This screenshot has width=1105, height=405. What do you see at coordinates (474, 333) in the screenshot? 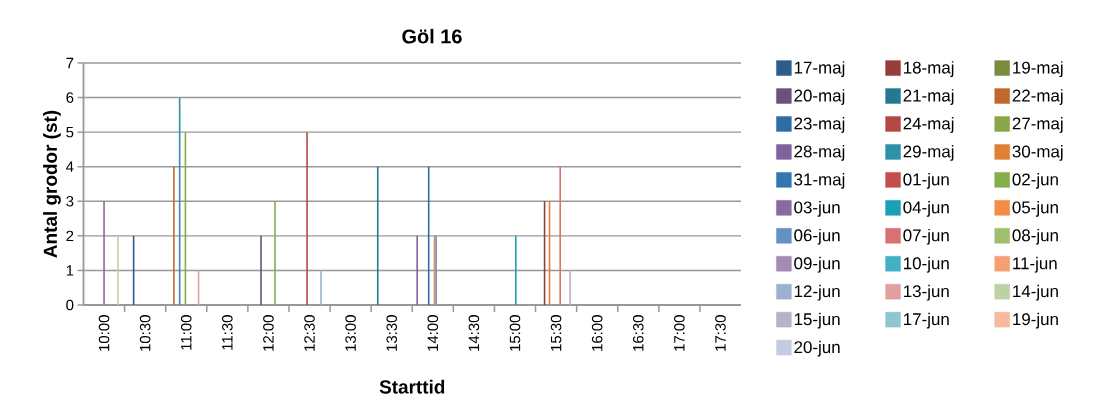
I see `x-tick-label: 14:30` at bounding box center [474, 333].